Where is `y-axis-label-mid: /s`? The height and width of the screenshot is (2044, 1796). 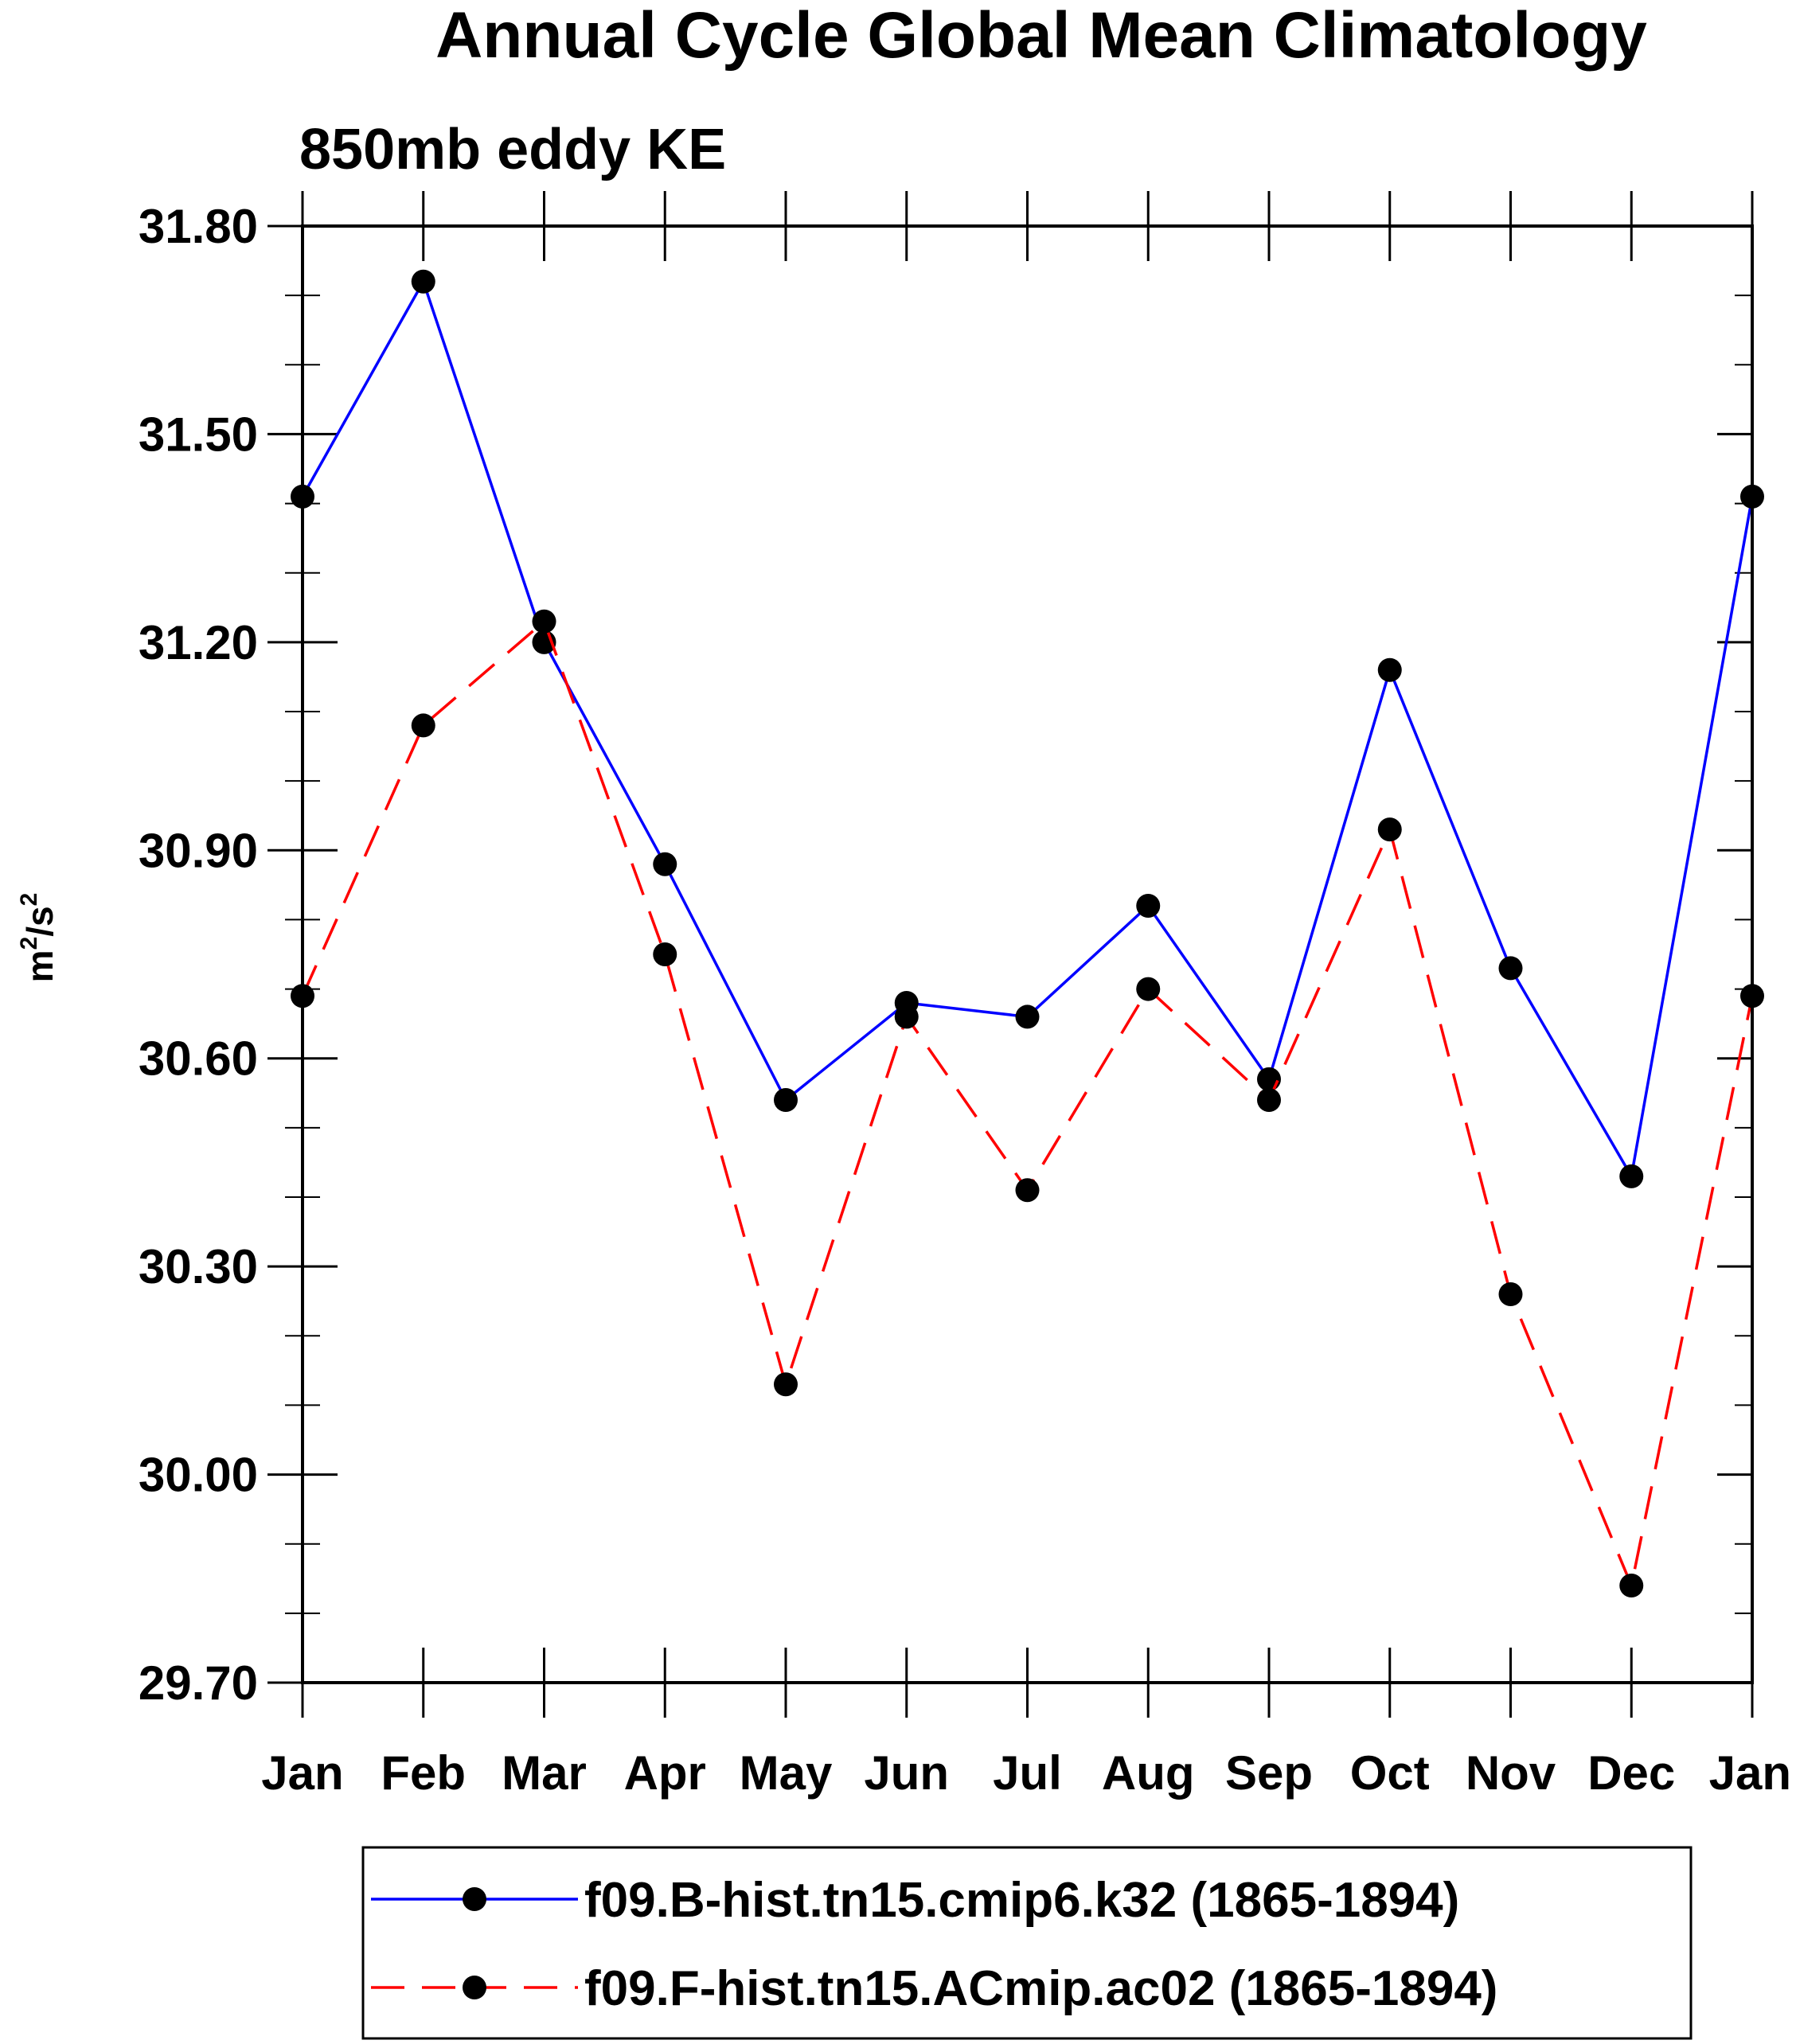
y-axis-label-mid: /s is located at coordinates (40, 921).